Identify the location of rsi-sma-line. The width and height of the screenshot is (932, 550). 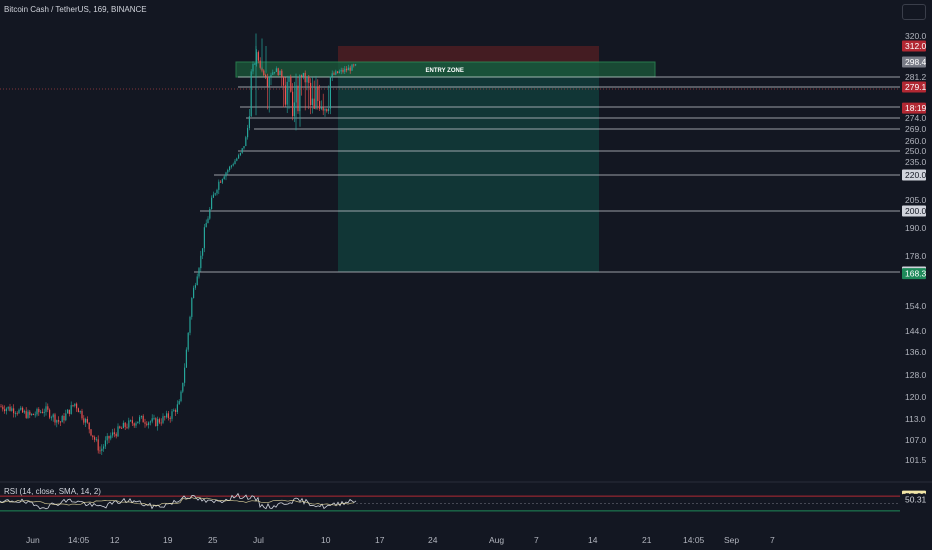
(177, 501).